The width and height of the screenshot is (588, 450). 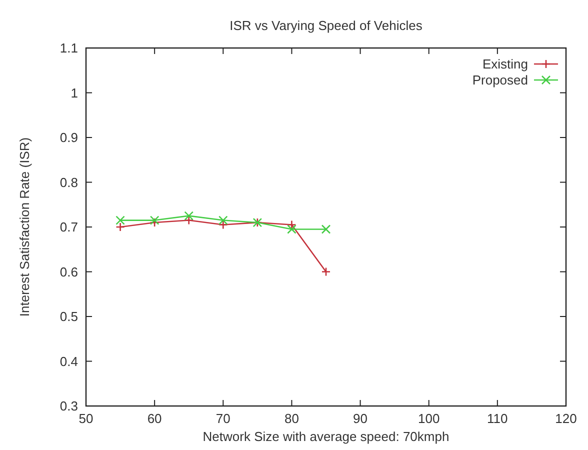 I want to click on x-tick-label: 80, so click(x=291, y=418).